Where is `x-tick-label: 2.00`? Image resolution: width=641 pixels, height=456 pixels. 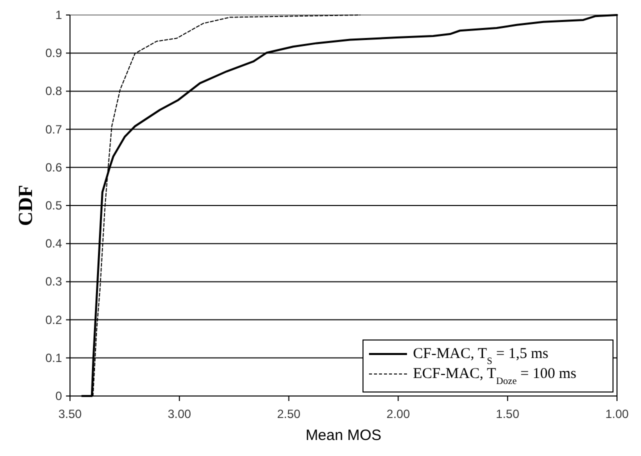 x-tick-label: 2.00 is located at coordinates (398, 414).